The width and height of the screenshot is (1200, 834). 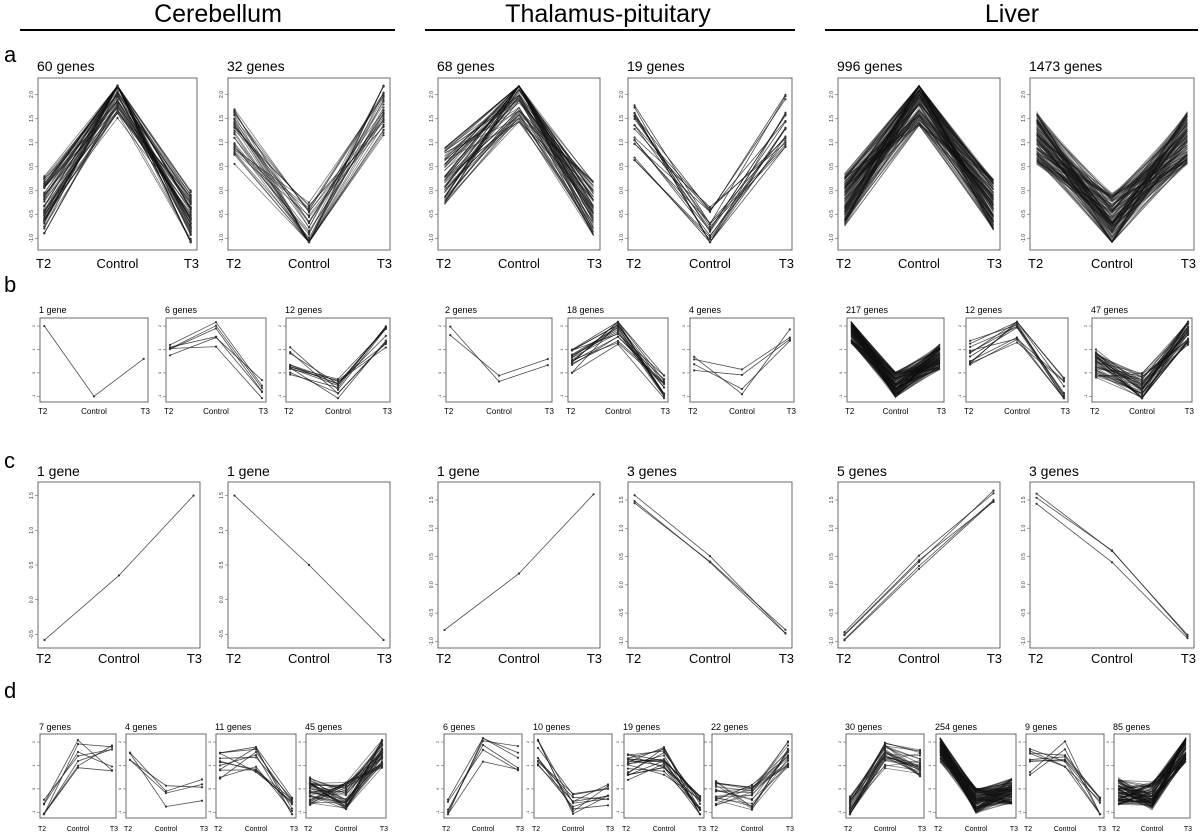 What do you see at coordinates (730, 727) in the screenshot?
I see `panel-title: 22 genes` at bounding box center [730, 727].